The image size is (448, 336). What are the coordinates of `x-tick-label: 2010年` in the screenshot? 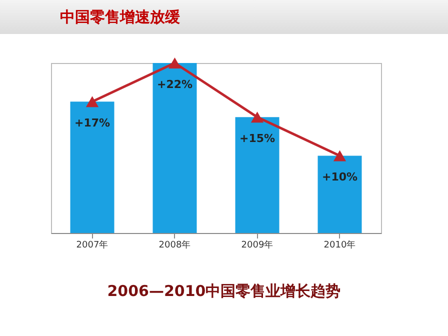 It's located at (340, 245).